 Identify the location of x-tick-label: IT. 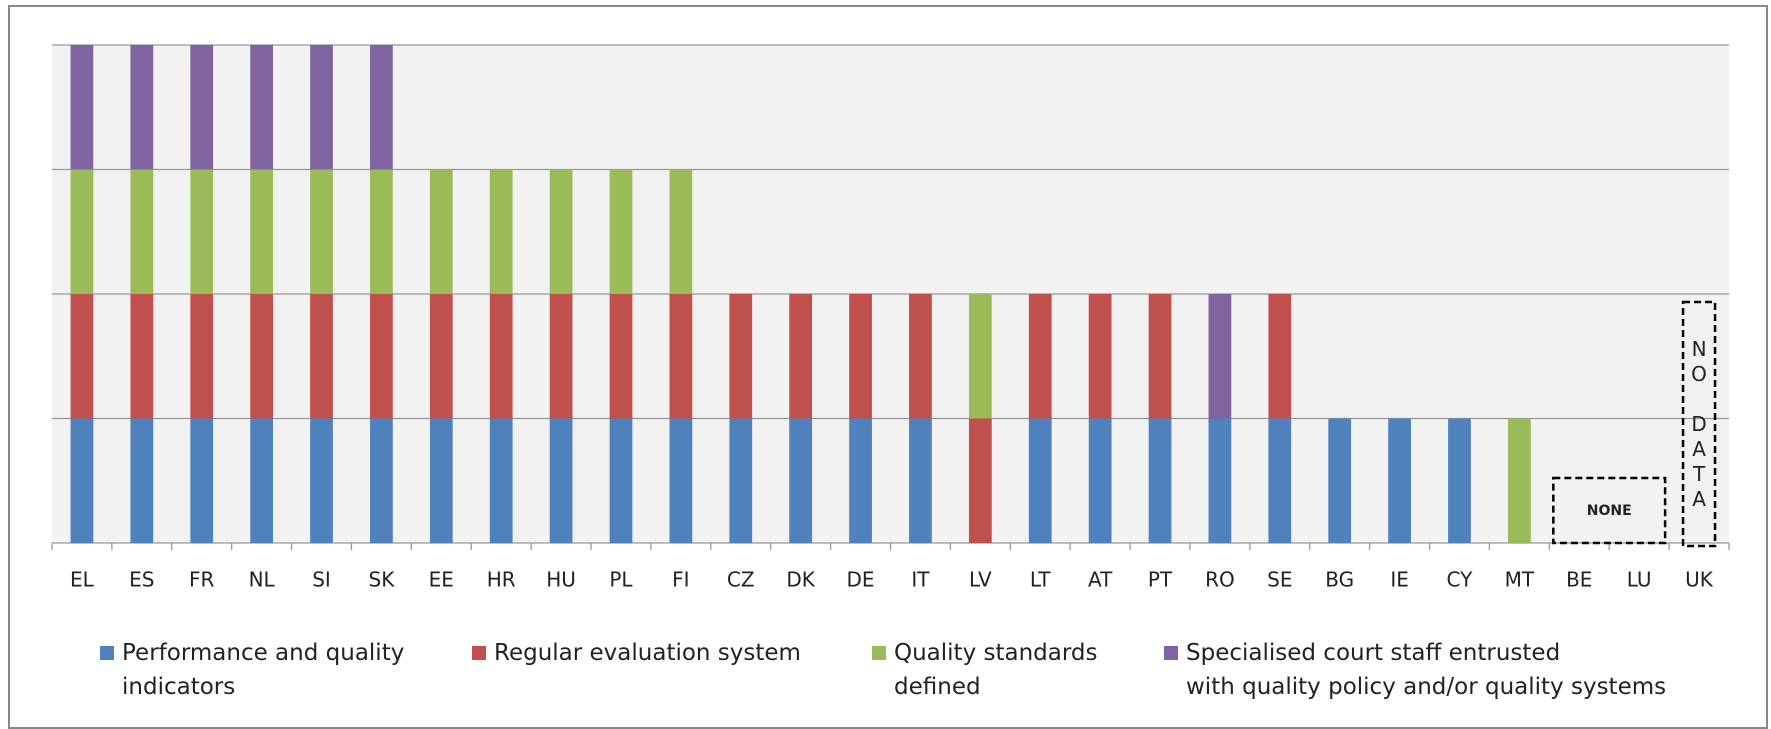
(920, 580).